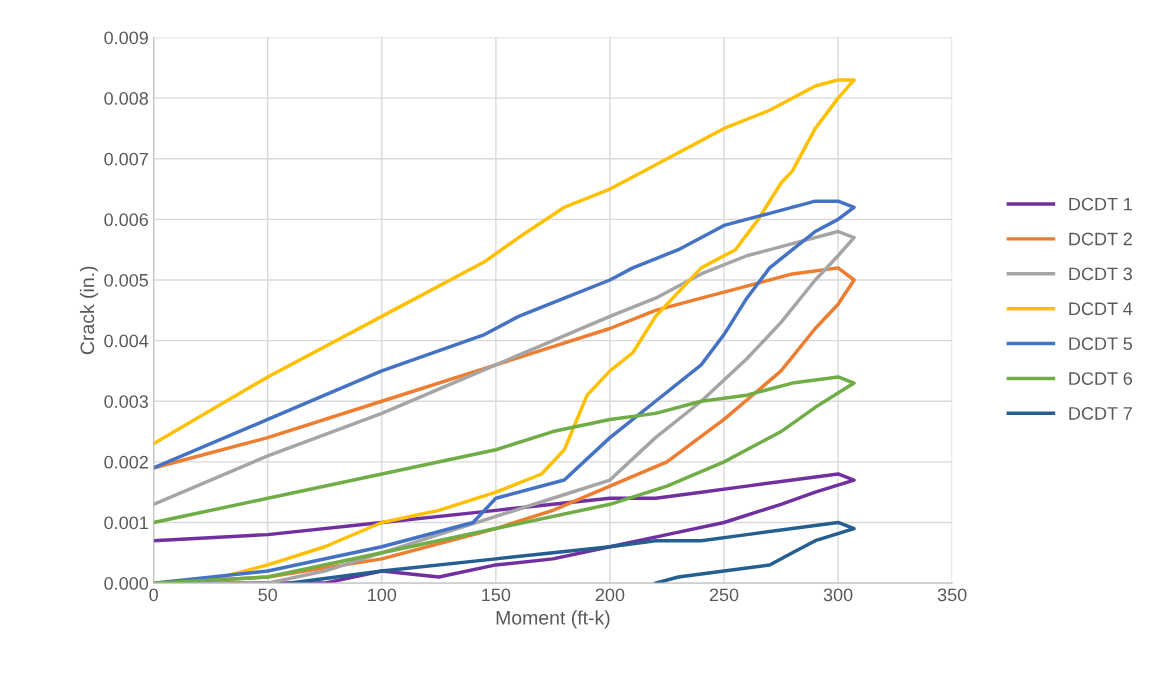 Image resolution: width=1164 pixels, height=682 pixels. I want to click on legend-label: DCDT 4, so click(1101, 309).